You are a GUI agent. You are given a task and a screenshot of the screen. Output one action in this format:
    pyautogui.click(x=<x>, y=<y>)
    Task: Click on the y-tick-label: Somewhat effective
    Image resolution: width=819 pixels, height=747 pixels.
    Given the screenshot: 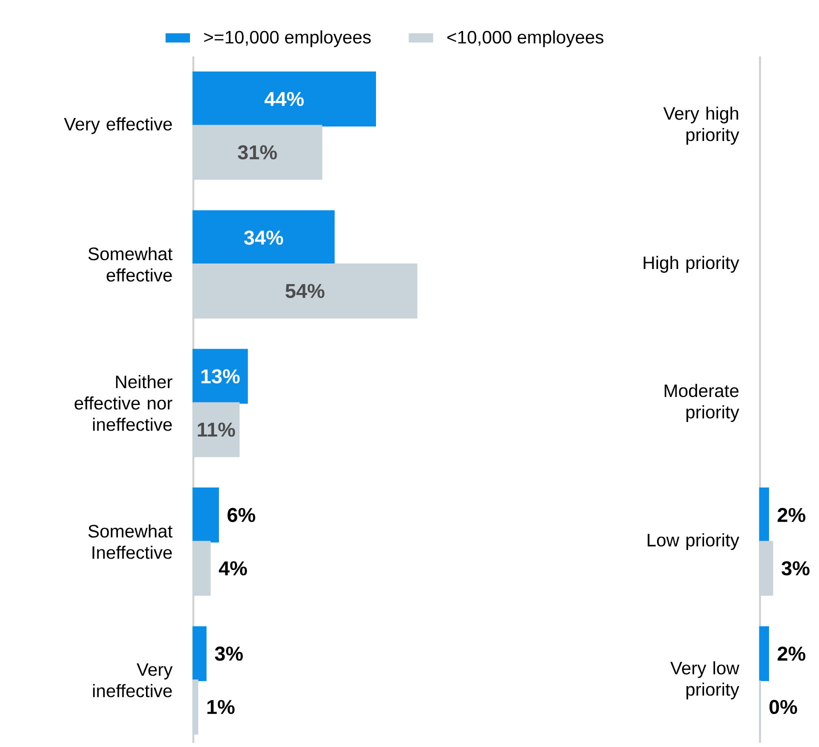 What is the action you would take?
    pyautogui.click(x=130, y=264)
    